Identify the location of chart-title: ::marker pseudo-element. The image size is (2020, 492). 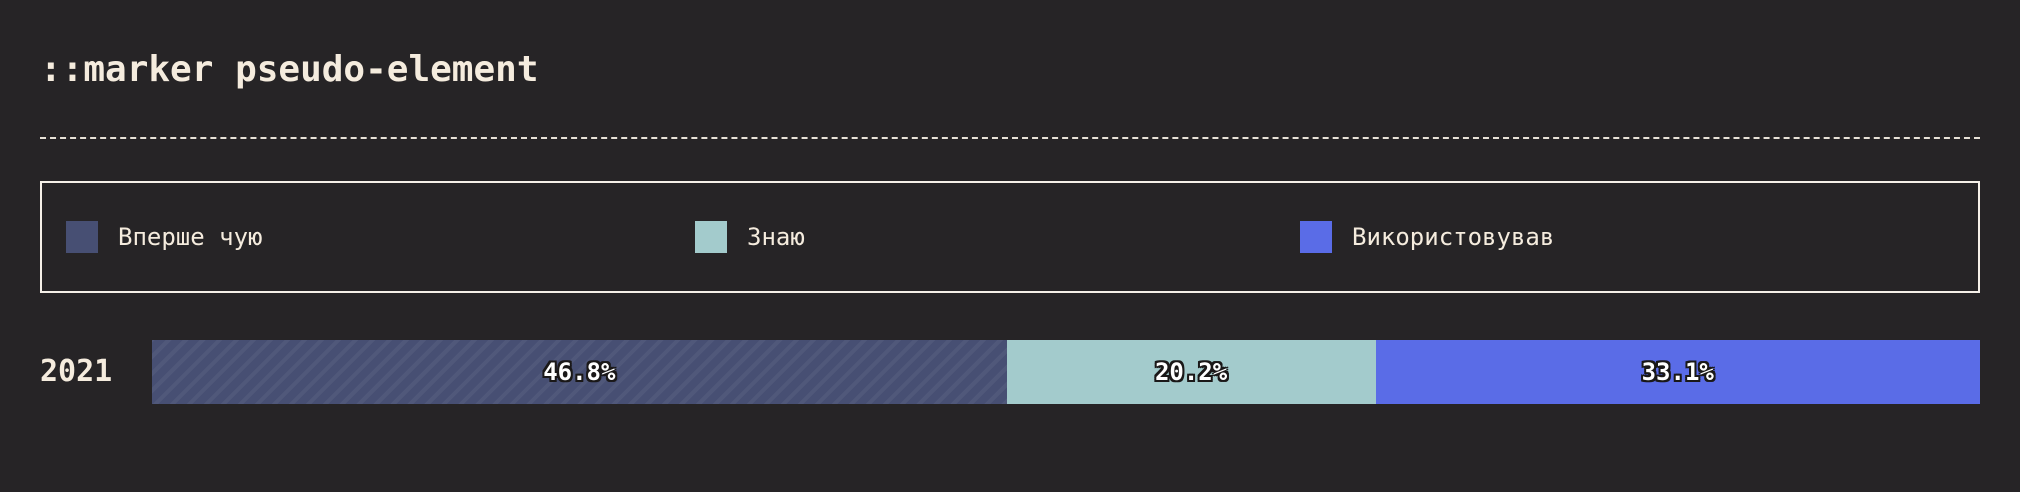
(289, 70).